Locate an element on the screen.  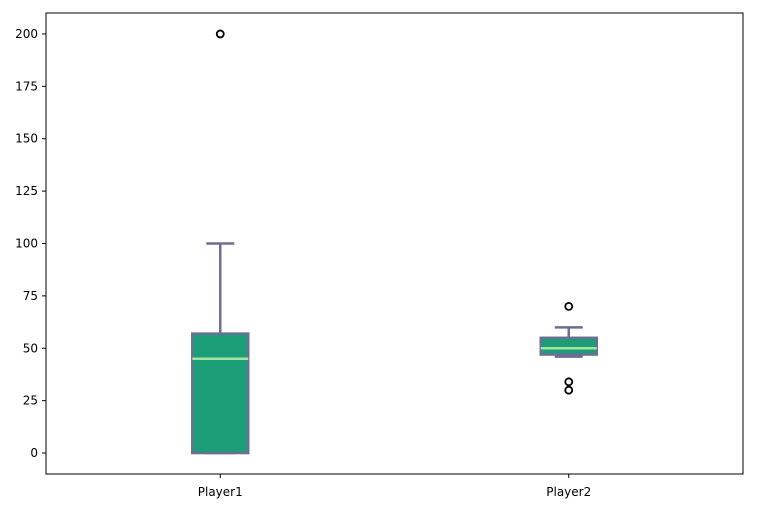
y-tick-label: 75 is located at coordinates (30, 296).